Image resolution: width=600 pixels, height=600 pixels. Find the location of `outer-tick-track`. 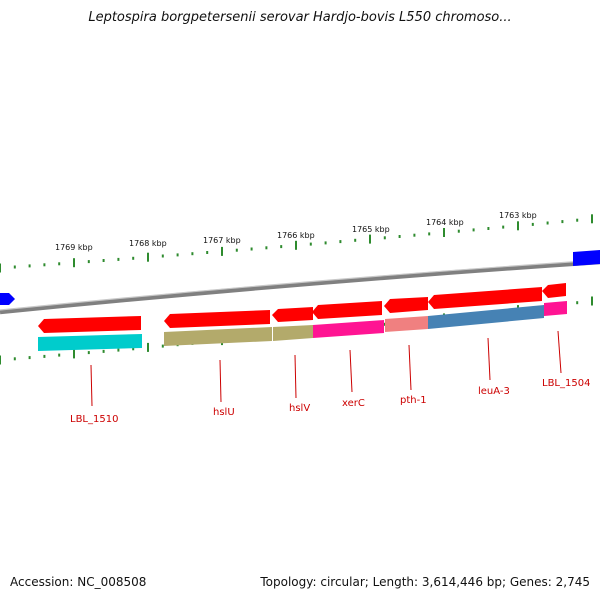

outer-tick-track is located at coordinates (296, 243).